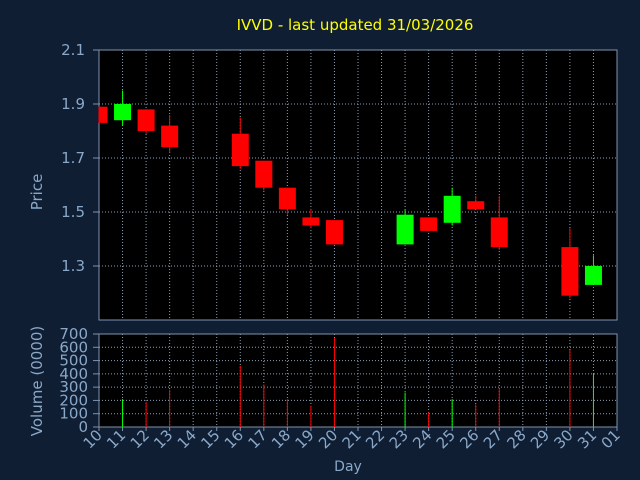 This screenshot has height=480, width=640. Describe the element at coordinates (348, 467) in the screenshot. I see `x-axis-label: Day` at that location.